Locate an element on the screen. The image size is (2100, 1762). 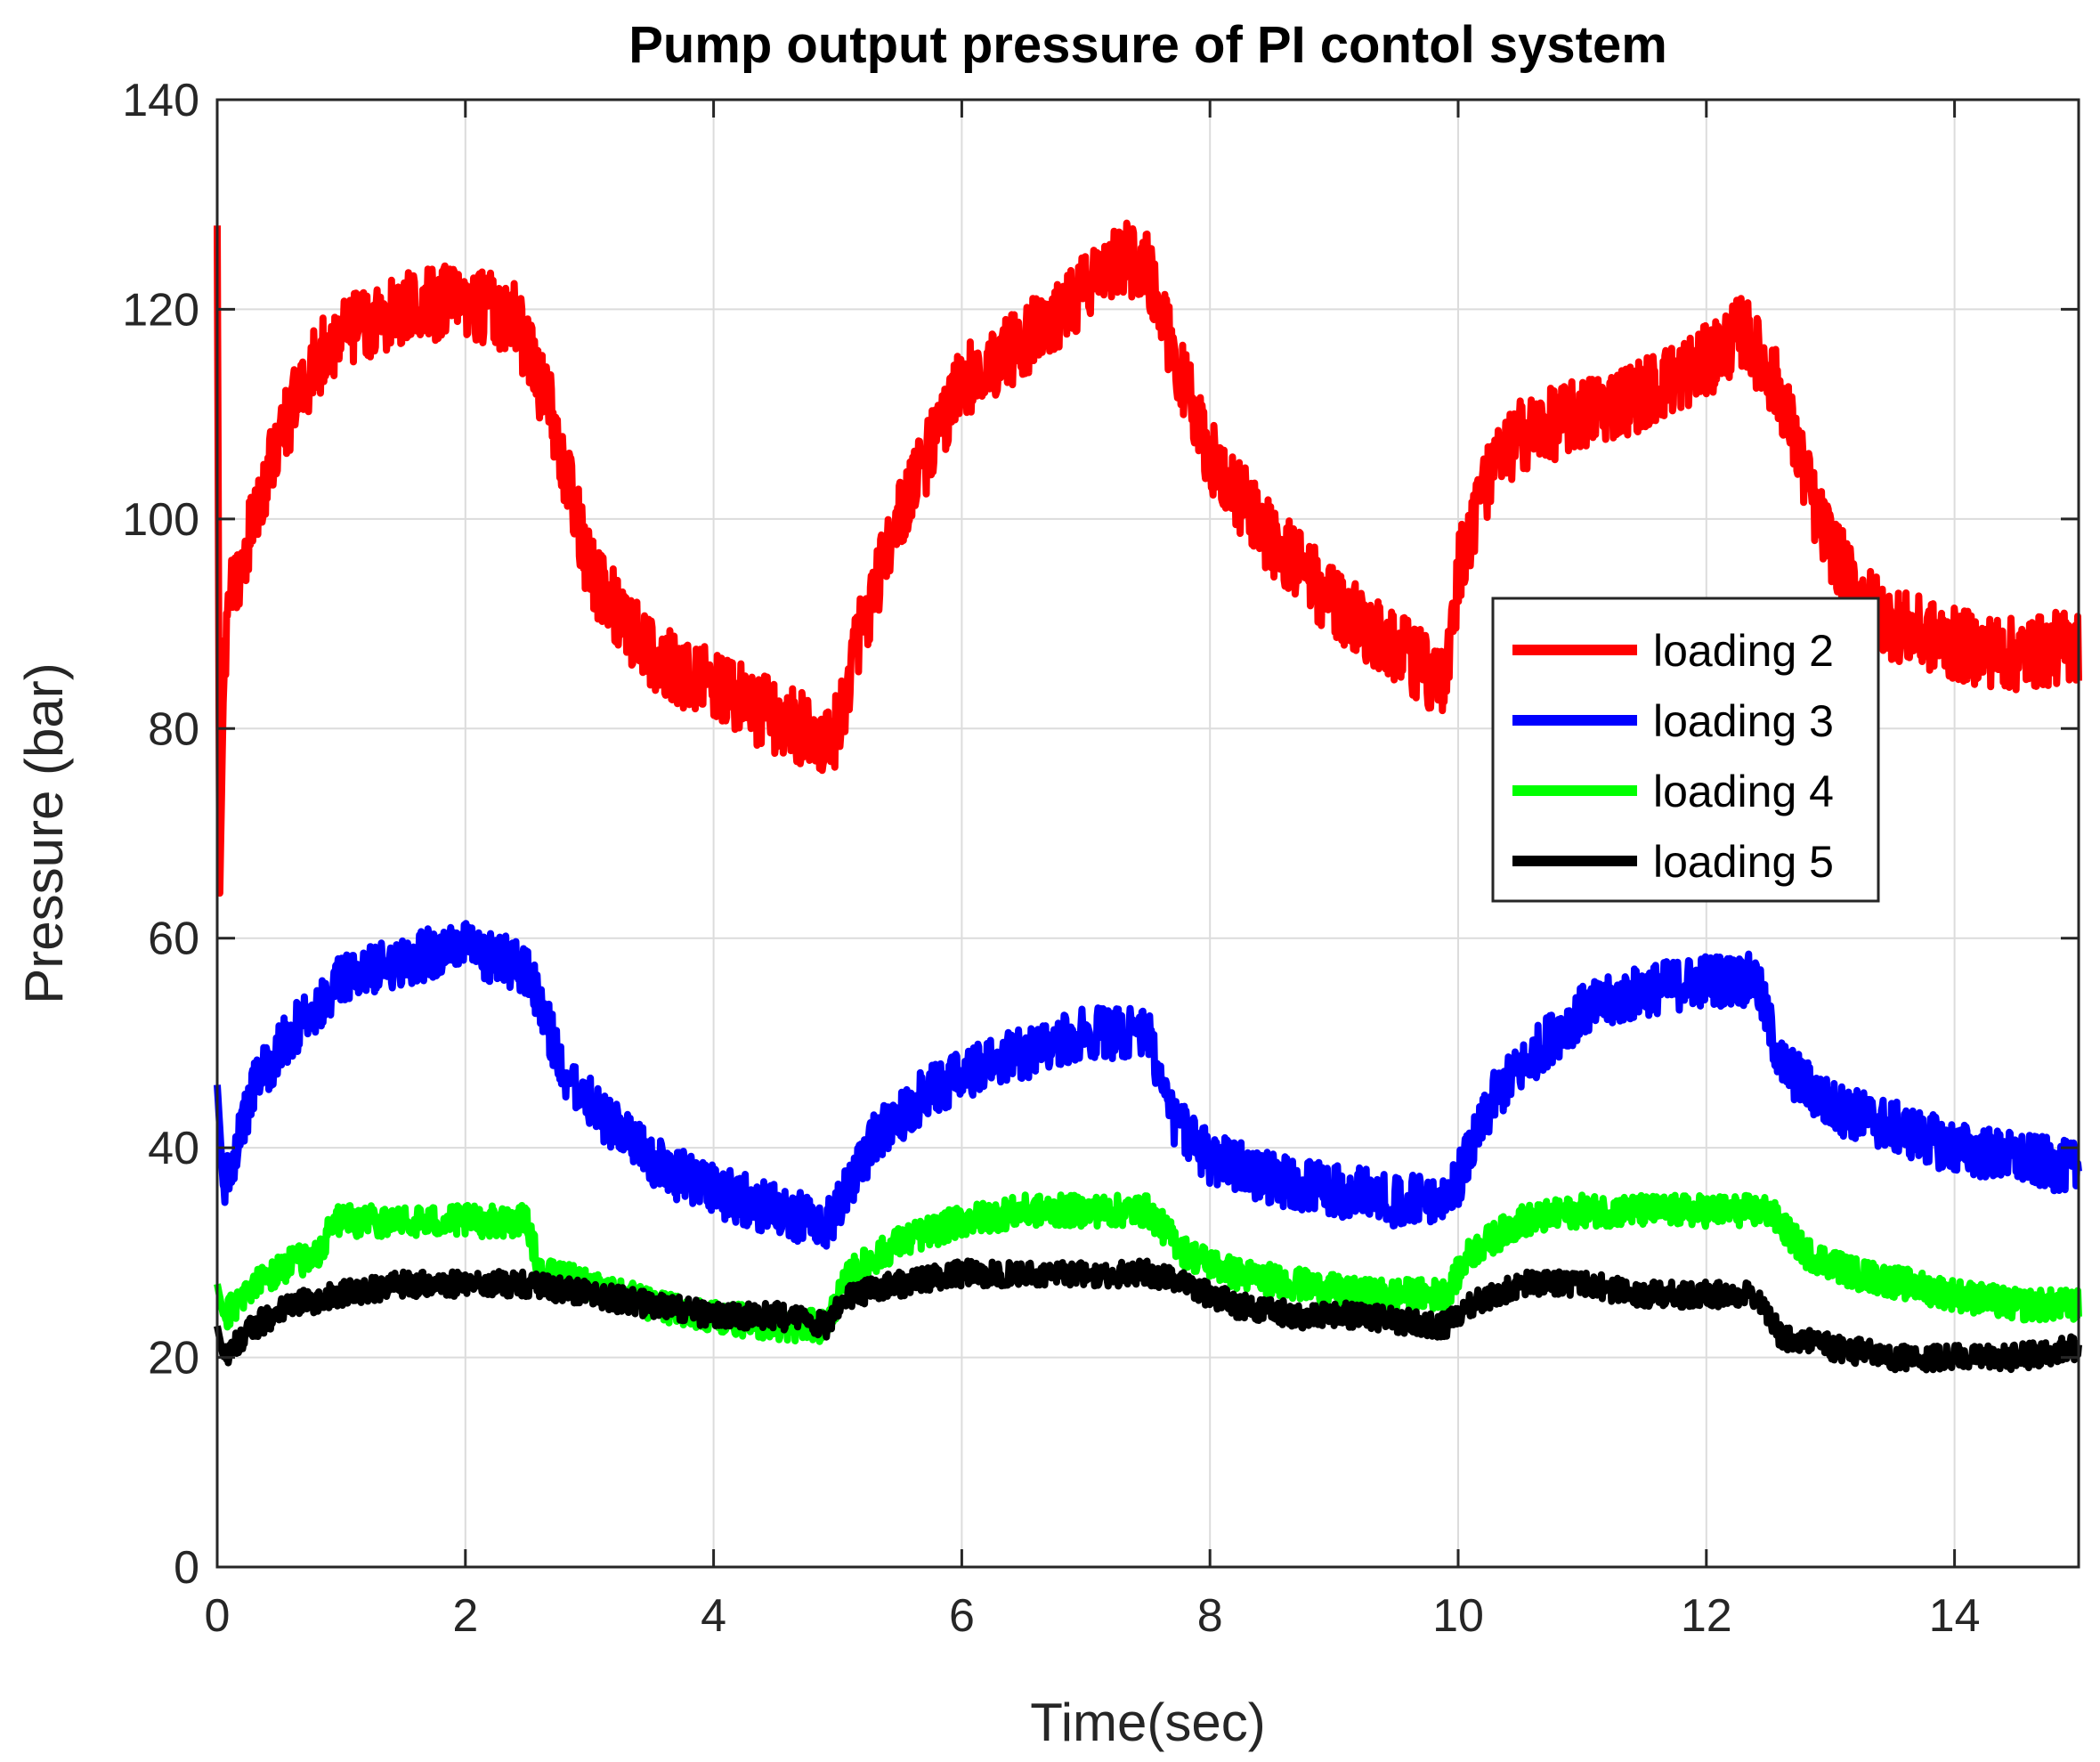
legend-label: loading 2 is located at coordinates (1743, 651).